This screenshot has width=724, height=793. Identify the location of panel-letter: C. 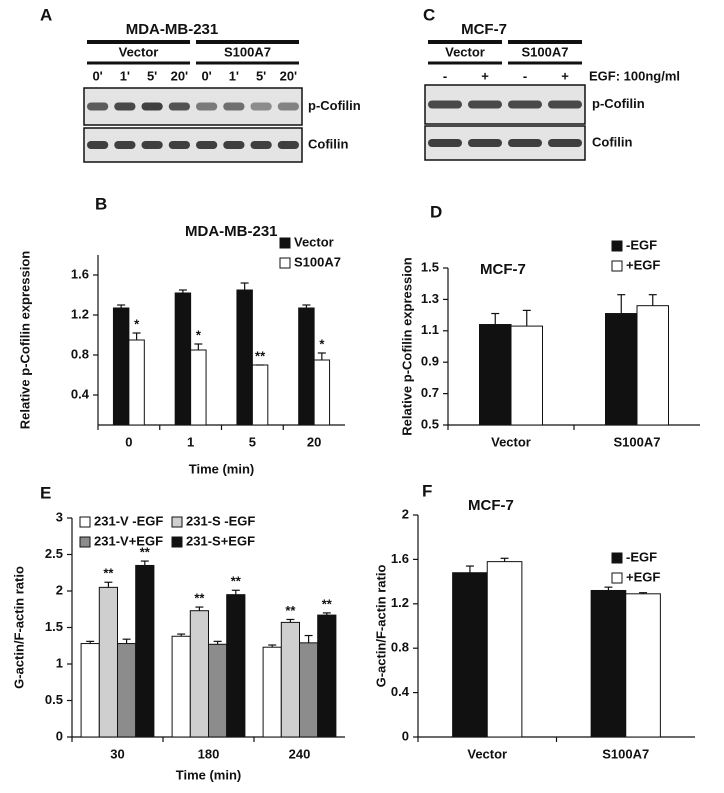
(429, 14).